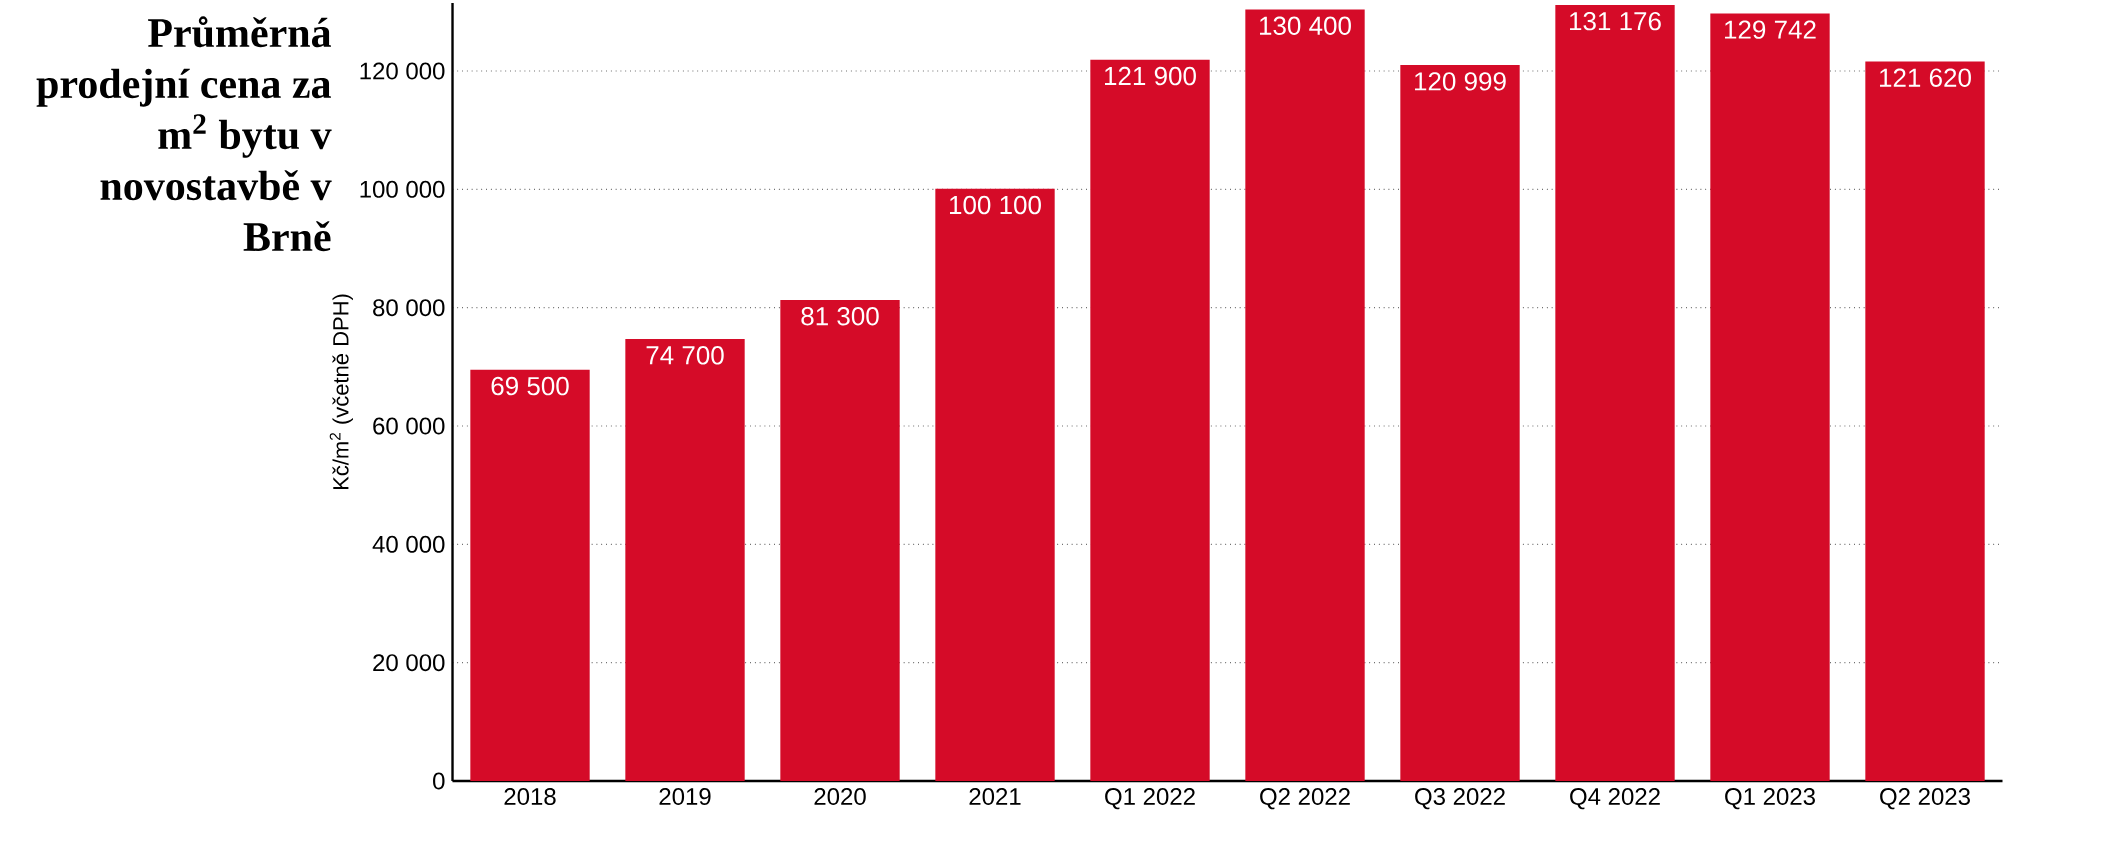 This screenshot has height=844, width=2102. I want to click on y-tick-label: 120 000, so click(402, 71).